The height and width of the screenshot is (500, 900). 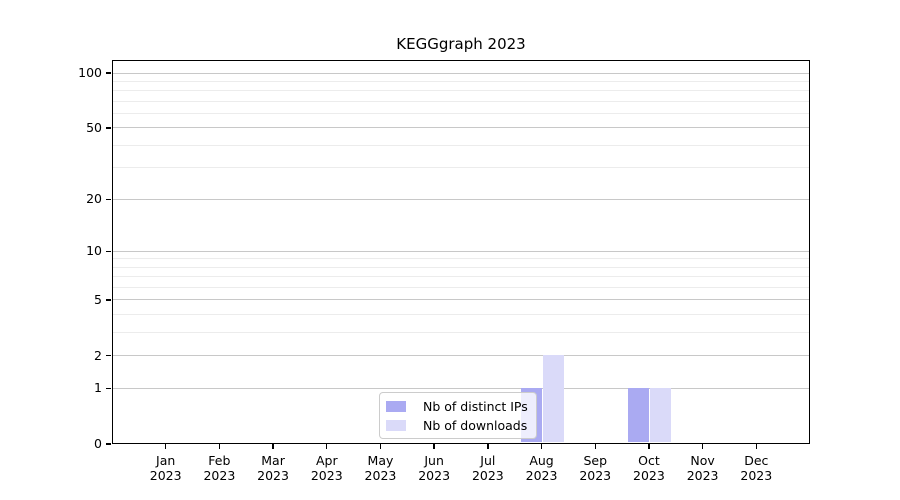 What do you see at coordinates (219, 446) in the screenshot?
I see `x-tick-feb` at bounding box center [219, 446].